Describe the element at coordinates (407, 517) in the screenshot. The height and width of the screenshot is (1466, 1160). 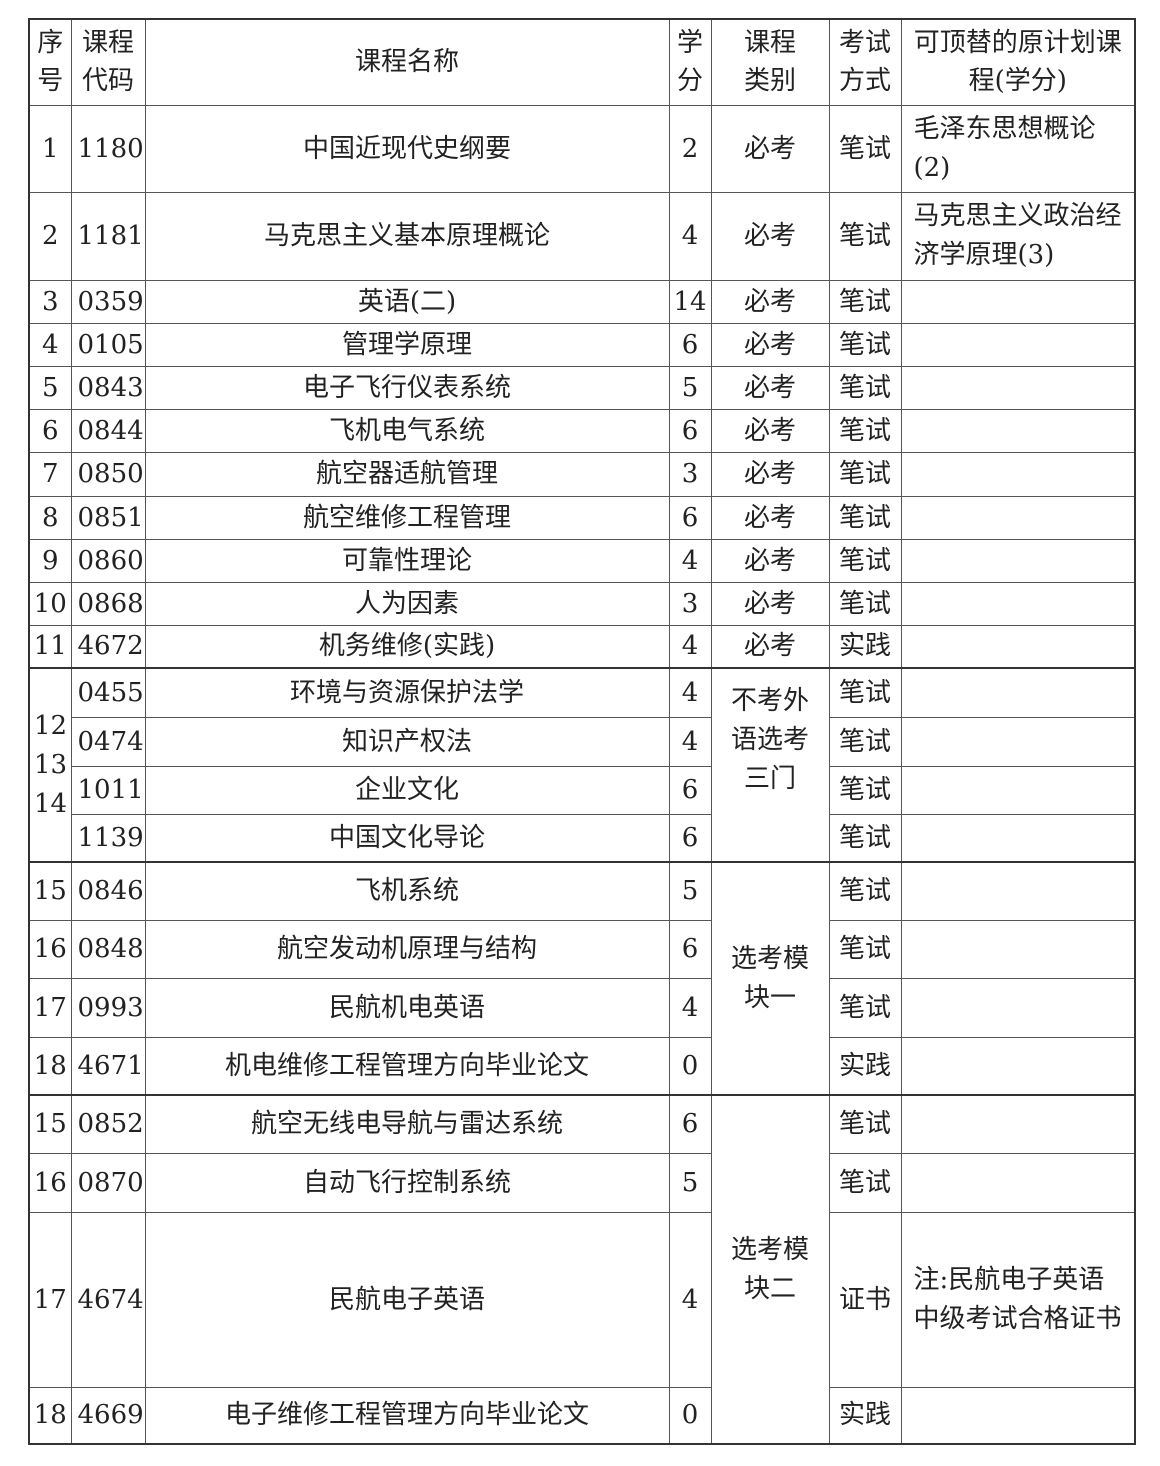
I see `course-name-cell: 航空维修工程管理` at that location.